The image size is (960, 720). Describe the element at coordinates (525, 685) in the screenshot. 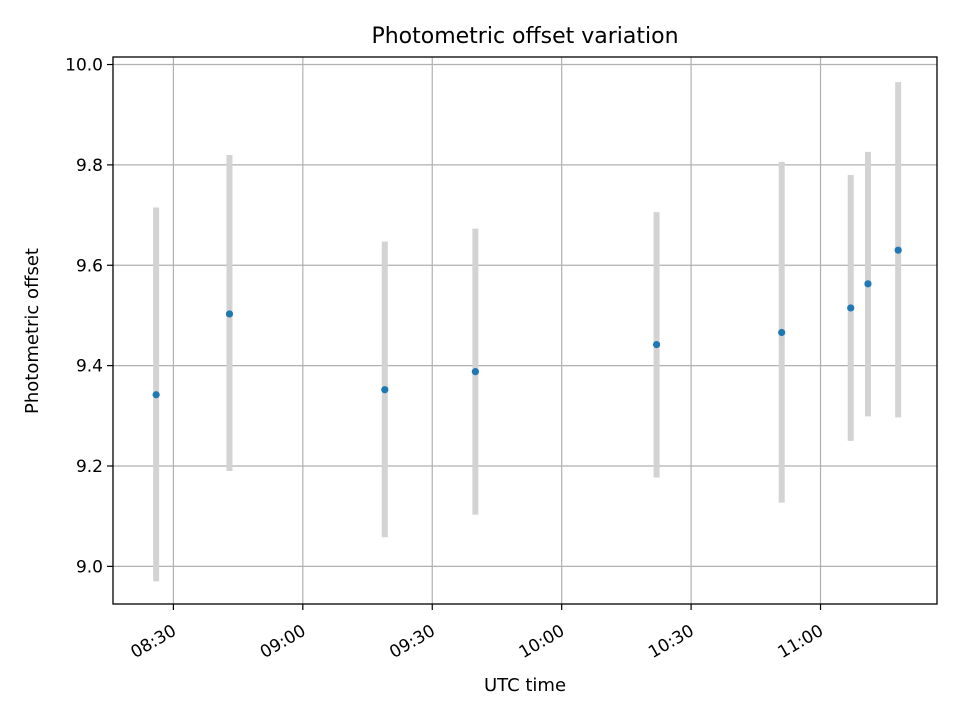

I see `x-axis-label: UTC time` at that location.